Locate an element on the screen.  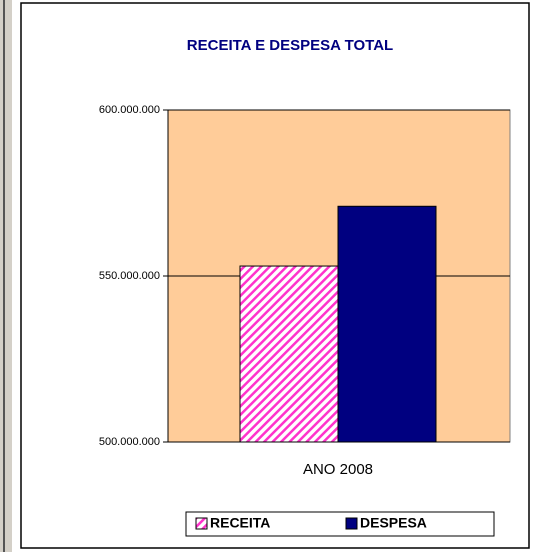
chart-title: RECEITA E DESPESA TOTAL is located at coordinates (290, 45).